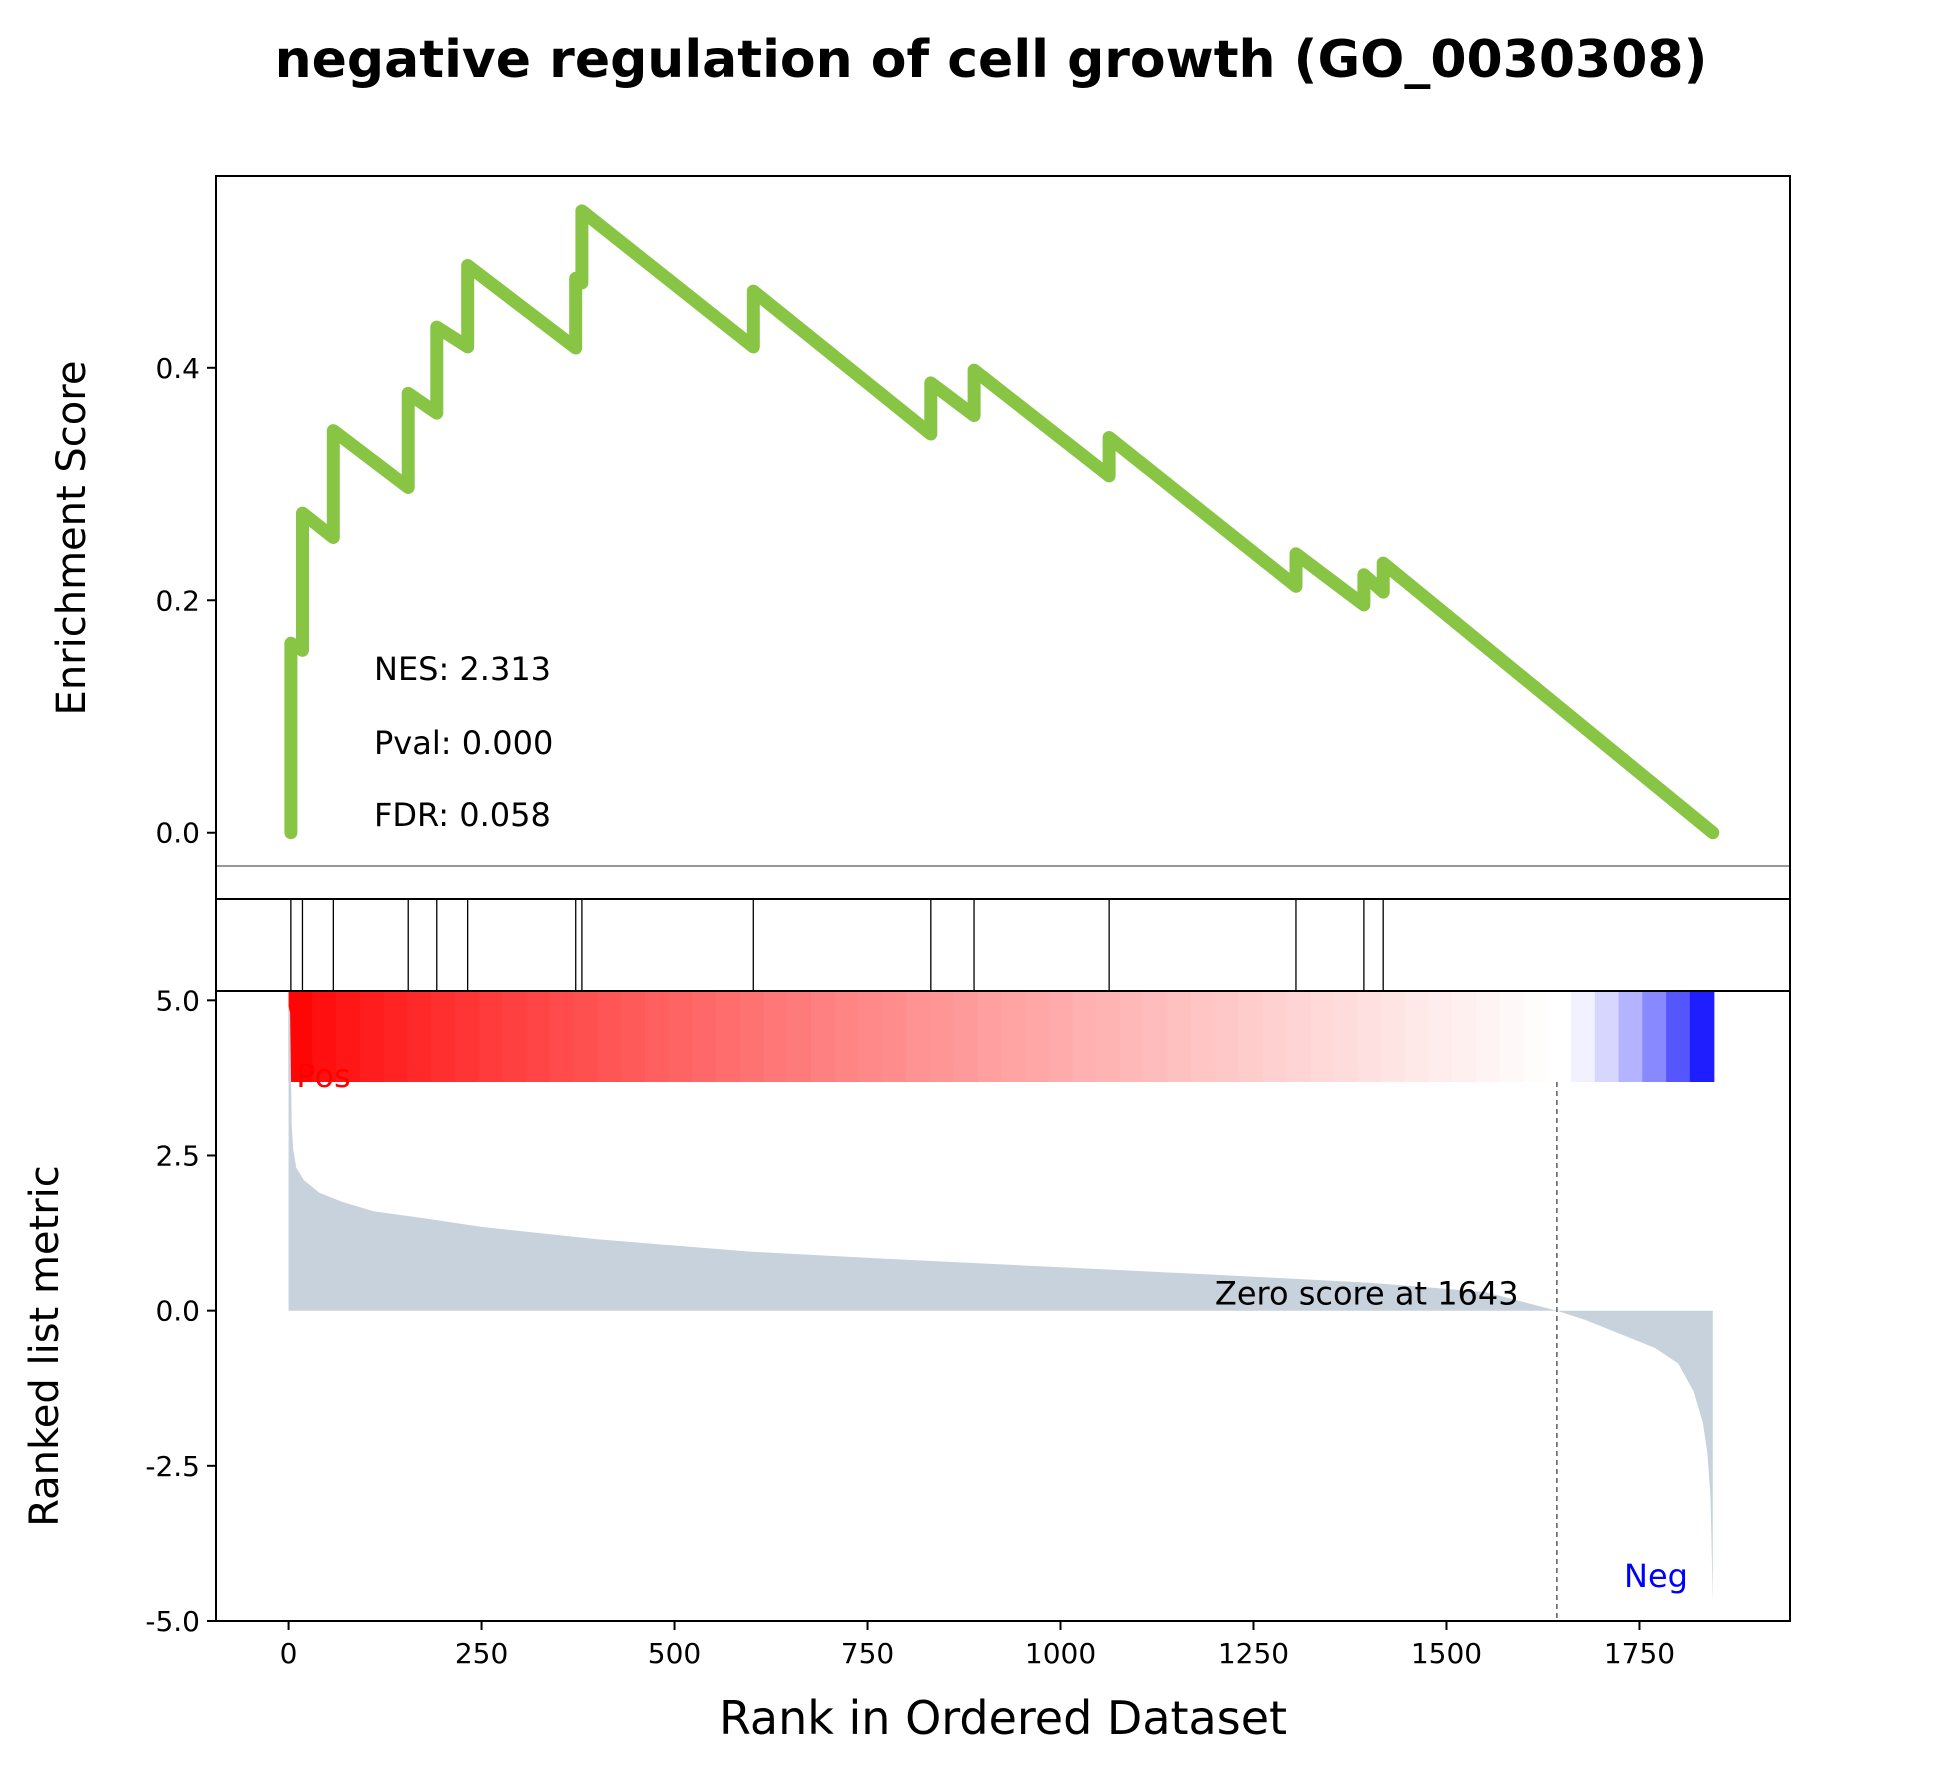 Image resolution: width=1943 pixels, height=1786 pixels. What do you see at coordinates (1639, 1653) in the screenshot?
I see `x-tick-label: 1750` at bounding box center [1639, 1653].